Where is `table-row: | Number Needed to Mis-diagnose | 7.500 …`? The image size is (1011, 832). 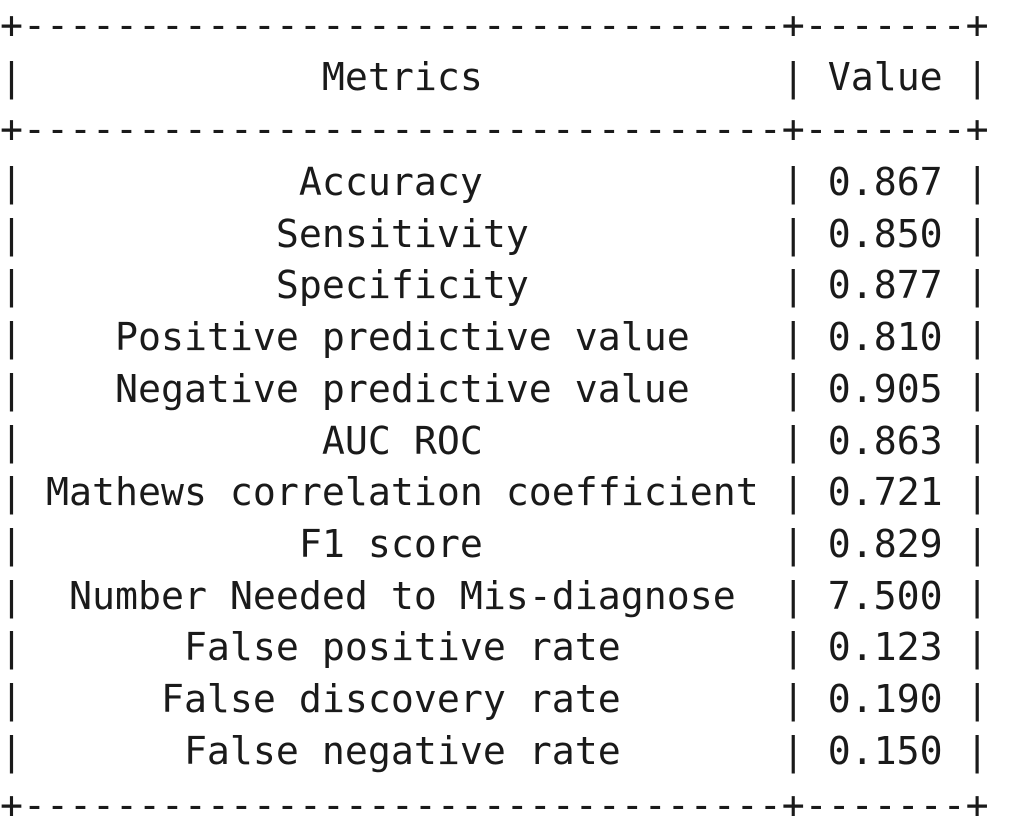
table-row: | Number Needed to Mis-diagnose | 7.500 … is located at coordinates (505, 597).